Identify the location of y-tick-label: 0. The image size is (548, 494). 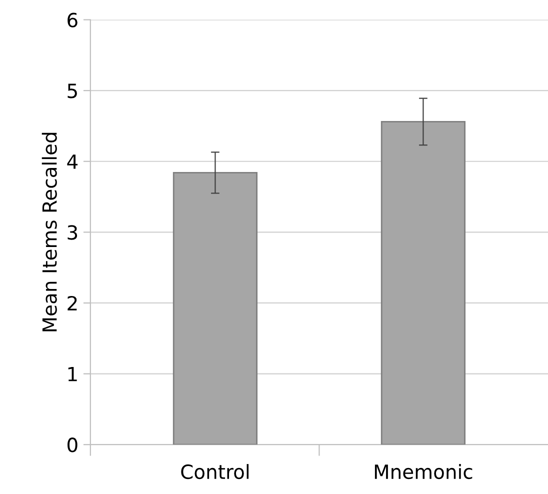
(73, 445).